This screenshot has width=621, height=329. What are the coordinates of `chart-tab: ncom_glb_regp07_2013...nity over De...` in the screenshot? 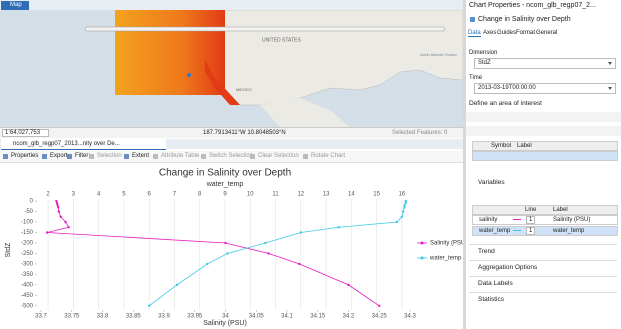 It's located at (83, 144).